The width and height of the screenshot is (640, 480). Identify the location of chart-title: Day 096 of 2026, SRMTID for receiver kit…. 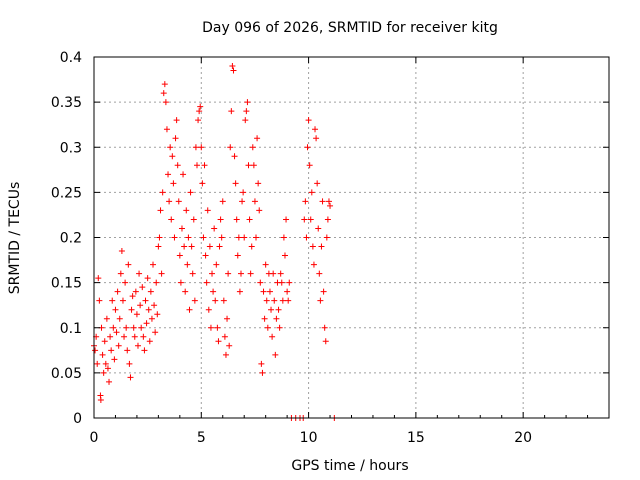
(350, 28).